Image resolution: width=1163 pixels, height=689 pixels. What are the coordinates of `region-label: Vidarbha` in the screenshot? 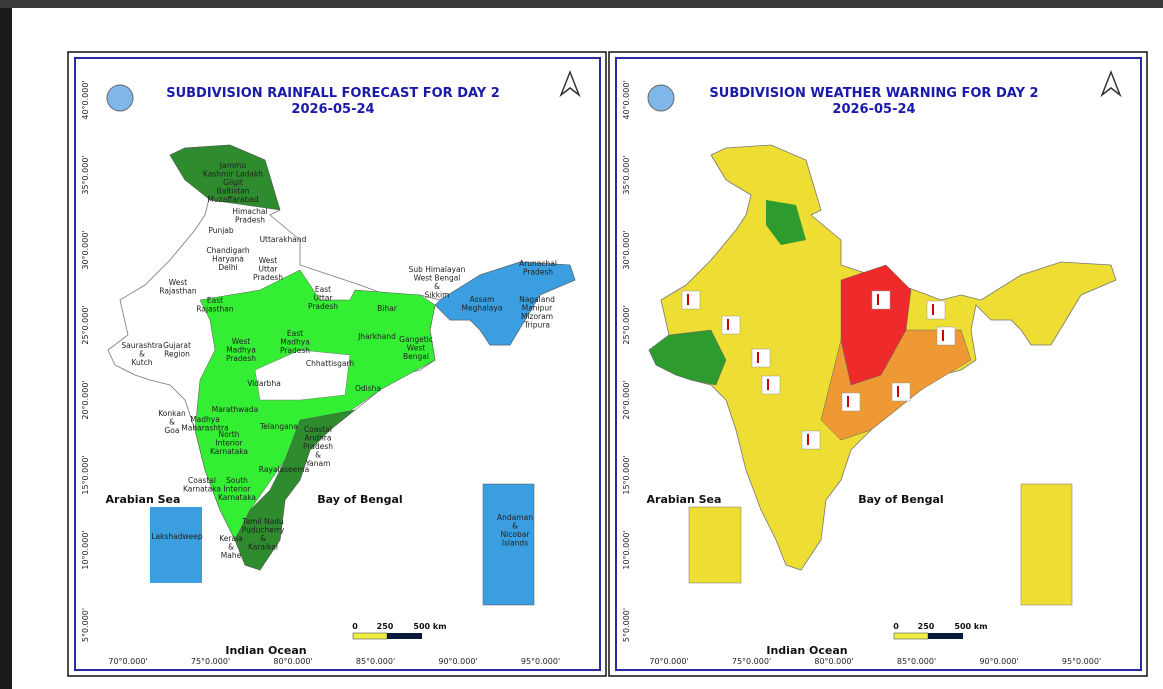 It's located at (264, 383).